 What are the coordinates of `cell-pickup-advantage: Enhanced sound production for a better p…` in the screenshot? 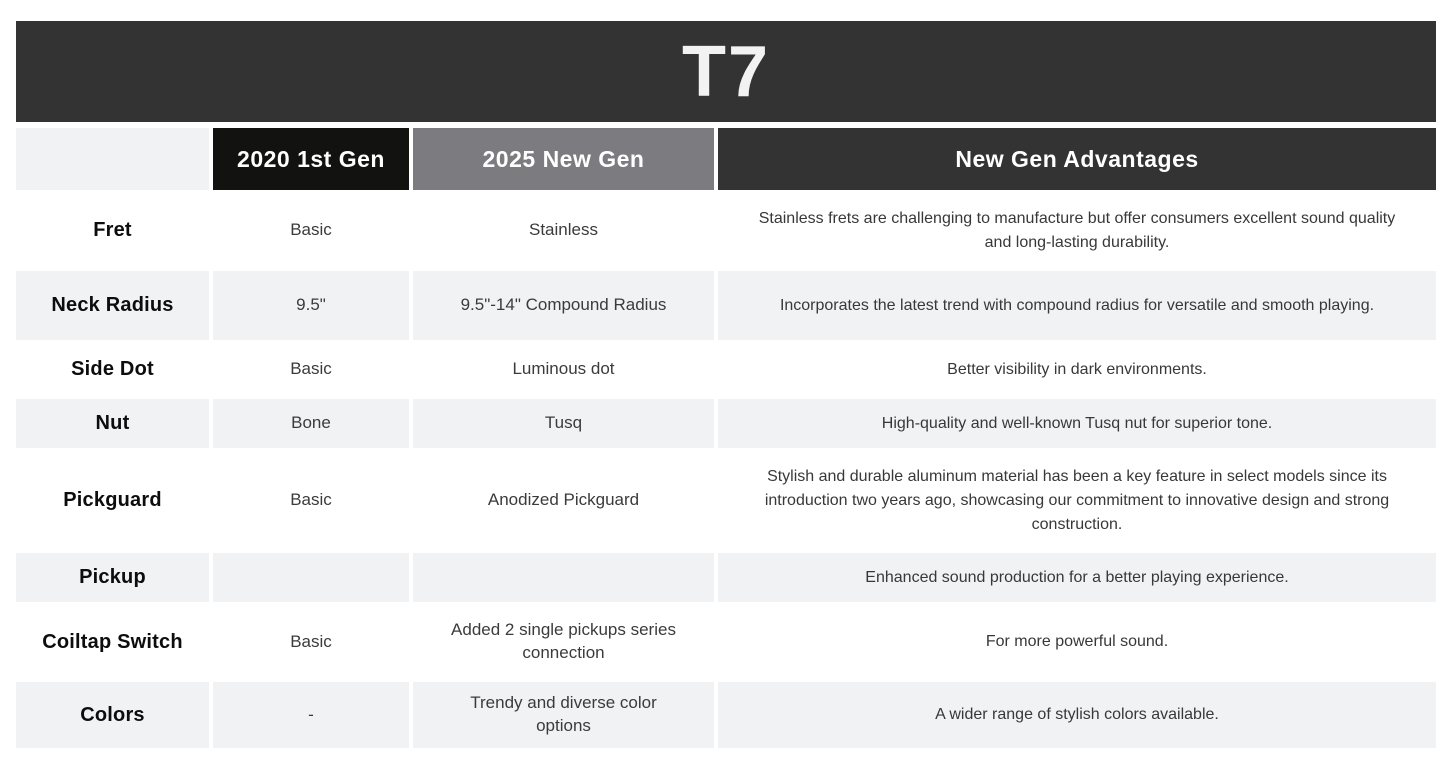 It's located at (1077, 577).